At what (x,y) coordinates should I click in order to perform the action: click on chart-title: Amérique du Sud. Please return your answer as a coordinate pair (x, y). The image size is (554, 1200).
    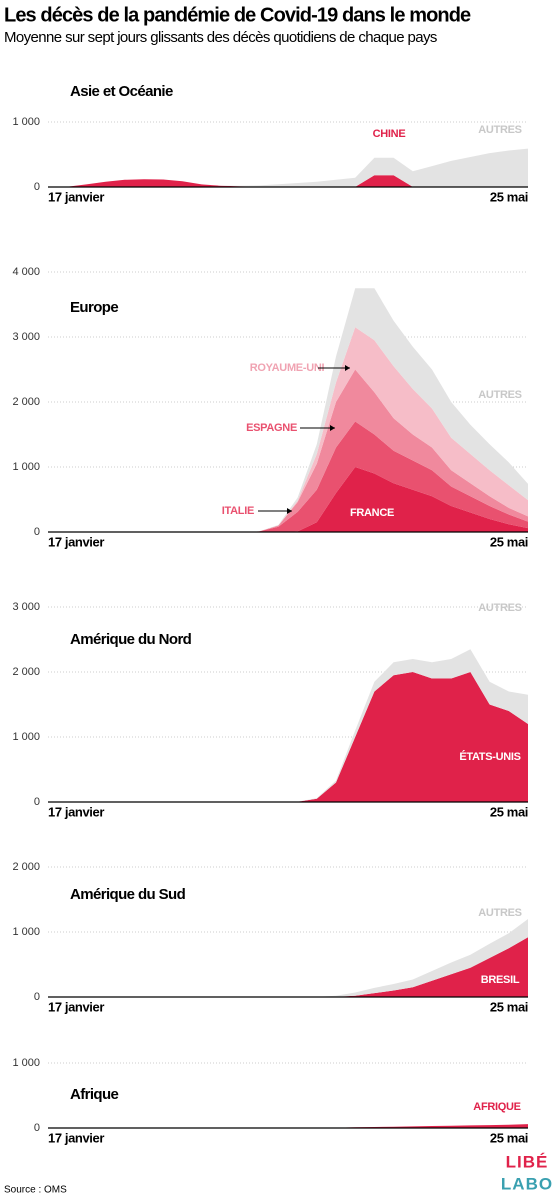
    Looking at the image, I should click on (128, 894).